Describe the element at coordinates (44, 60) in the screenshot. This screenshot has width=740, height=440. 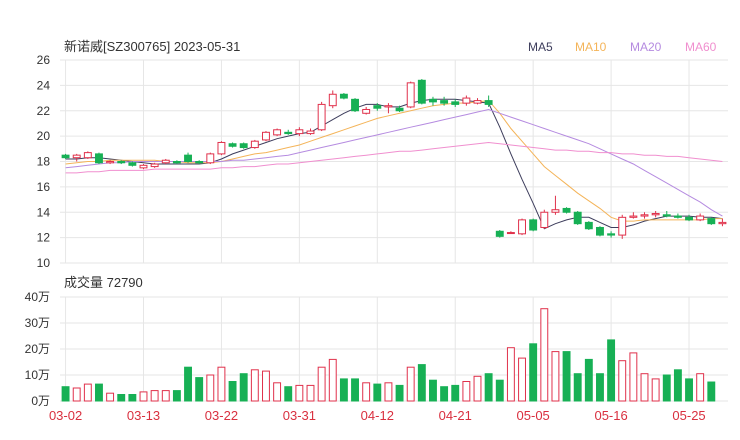
I see `price-tick-label: 26` at that location.